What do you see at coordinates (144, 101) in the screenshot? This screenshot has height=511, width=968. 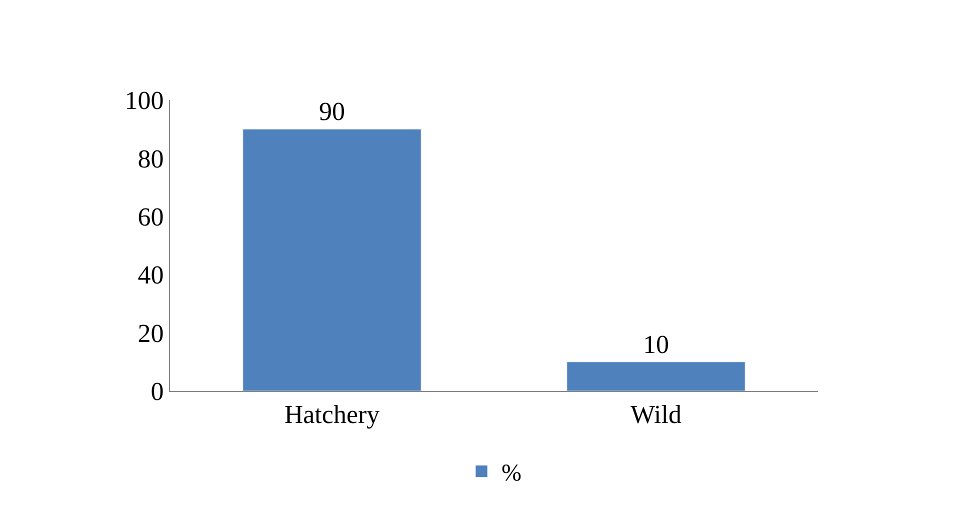 I see `y-tick-label: 100` at bounding box center [144, 101].